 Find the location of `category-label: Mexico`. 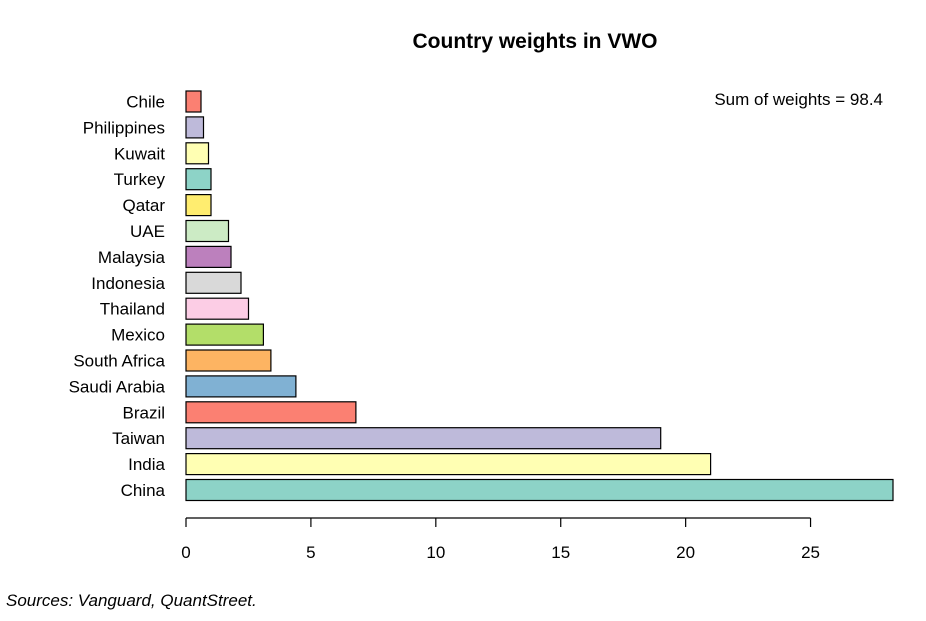

category-label: Mexico is located at coordinates (138, 335).